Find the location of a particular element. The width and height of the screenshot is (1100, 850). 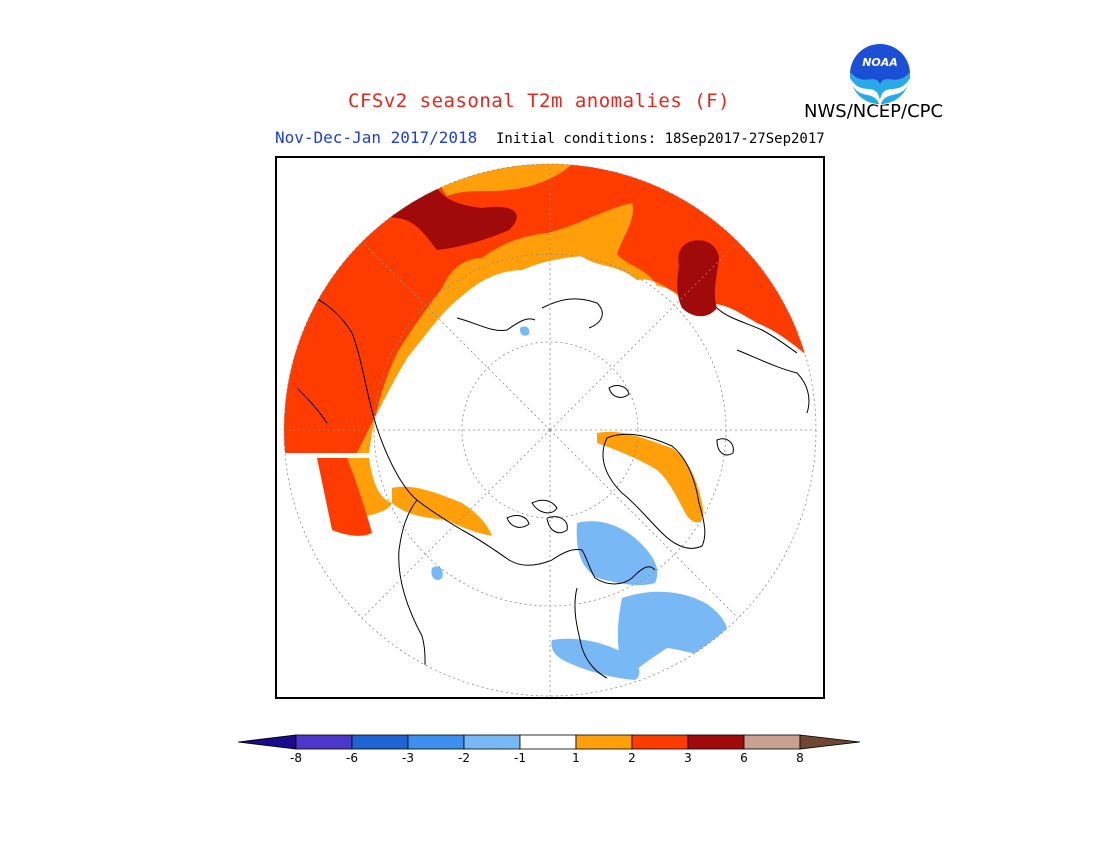

legend-tick: 2 is located at coordinates (632, 758).